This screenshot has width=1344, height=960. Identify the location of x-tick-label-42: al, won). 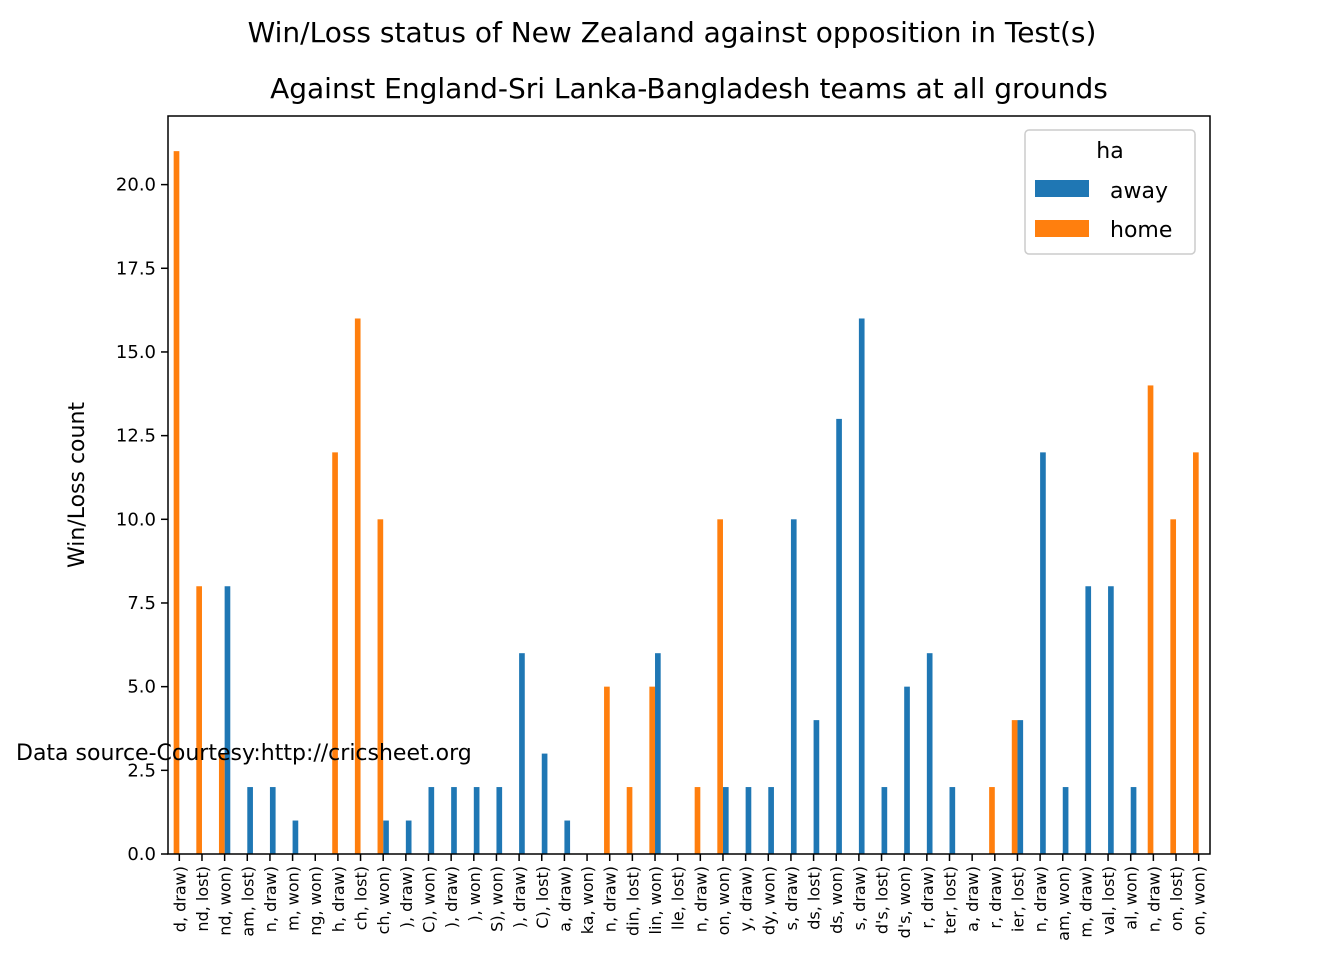
(1131, 898).